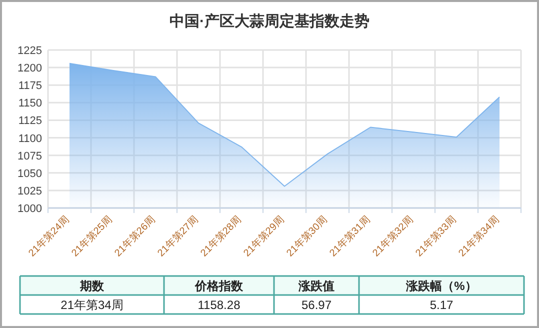 The height and width of the screenshot is (328, 539). Describe the element at coordinates (30, 209) in the screenshot. I see `y-tick-label: 1000` at that location.